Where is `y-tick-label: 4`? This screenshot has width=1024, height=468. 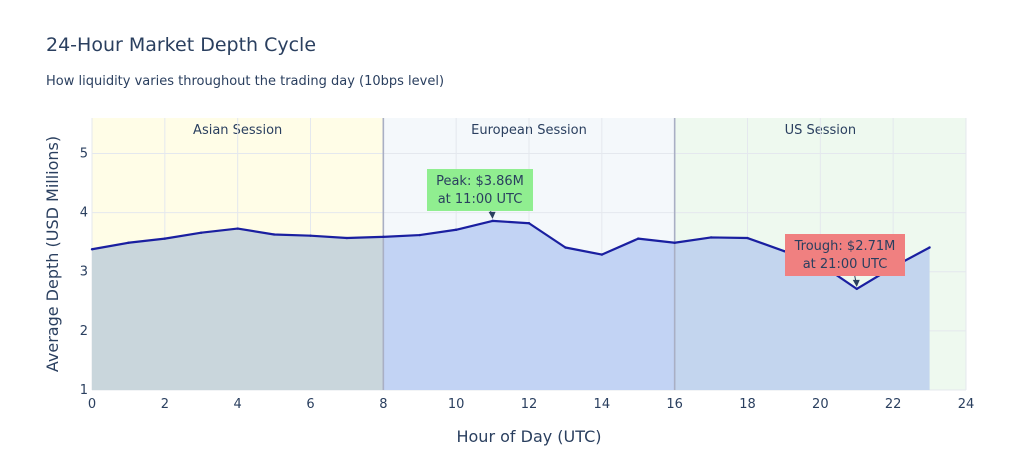
y-tick-label: 4 is located at coordinates (84, 213).